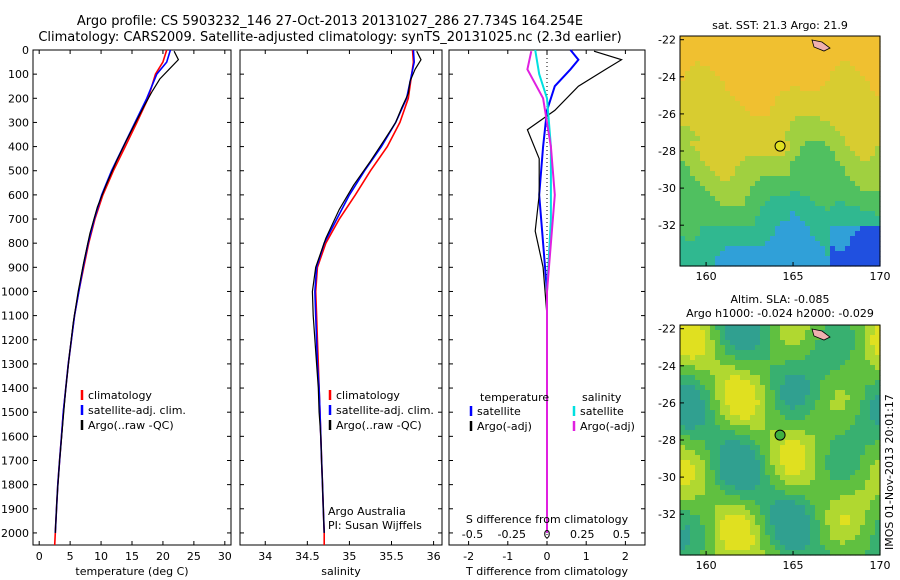  I want to click on map-y-tick-label: -24, so click(667, 77).